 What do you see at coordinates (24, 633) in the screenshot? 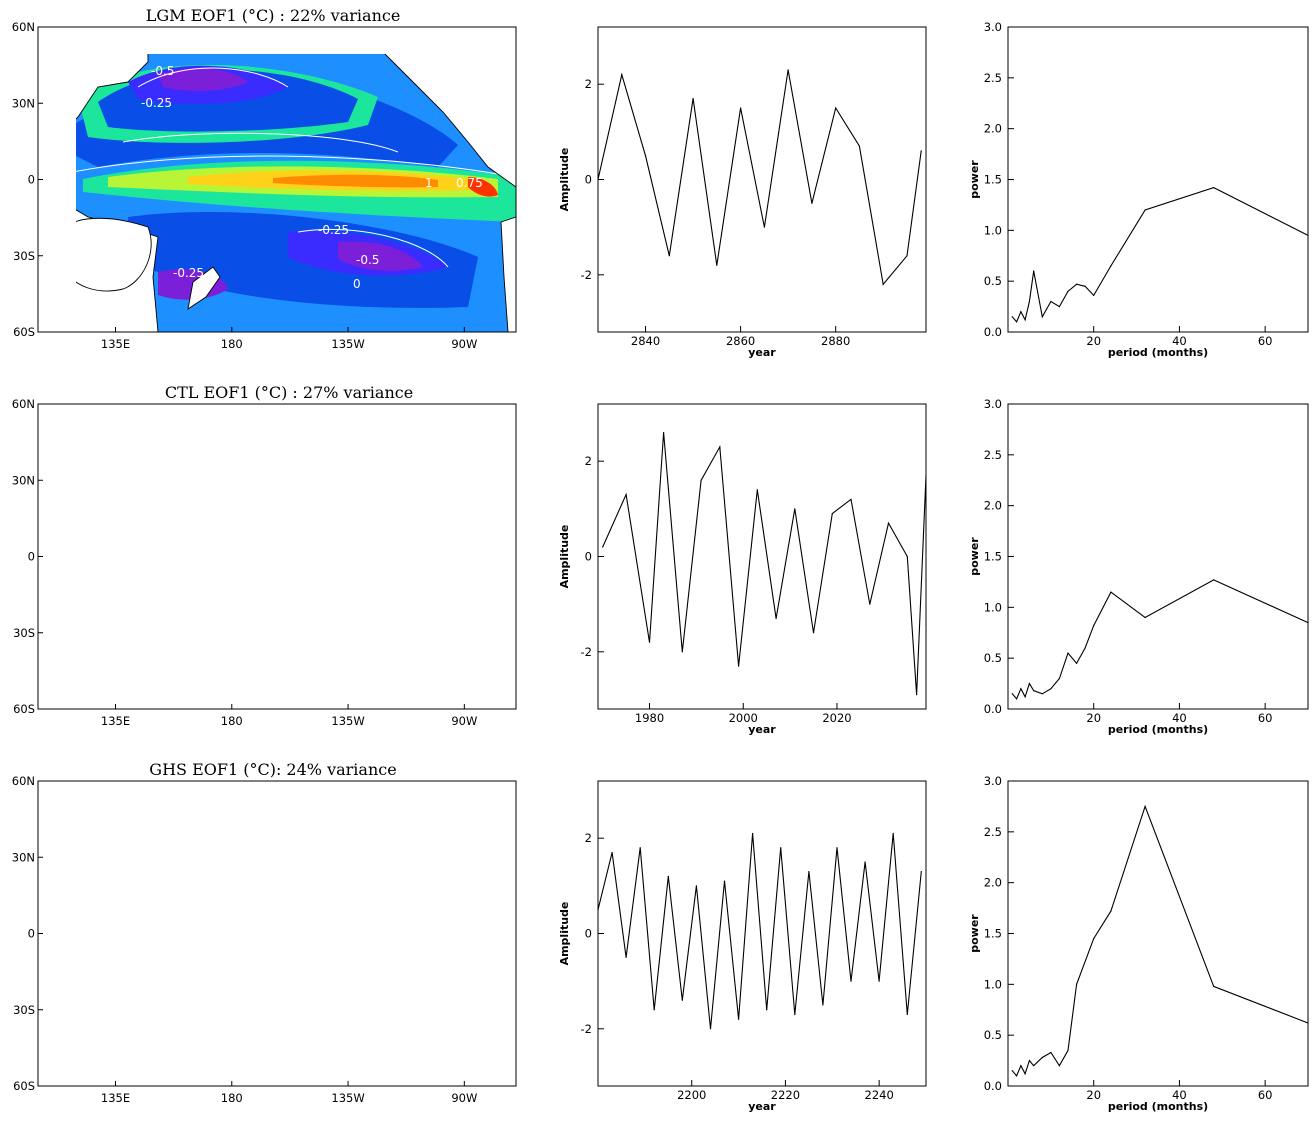
I see `y-tick-label: 30S` at bounding box center [24, 633].